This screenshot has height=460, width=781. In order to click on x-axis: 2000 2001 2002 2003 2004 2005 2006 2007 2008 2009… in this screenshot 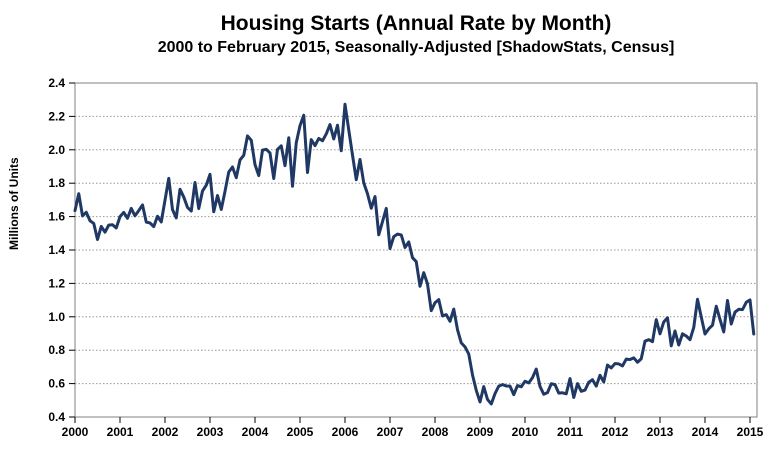, I will do `click(413, 428)`.